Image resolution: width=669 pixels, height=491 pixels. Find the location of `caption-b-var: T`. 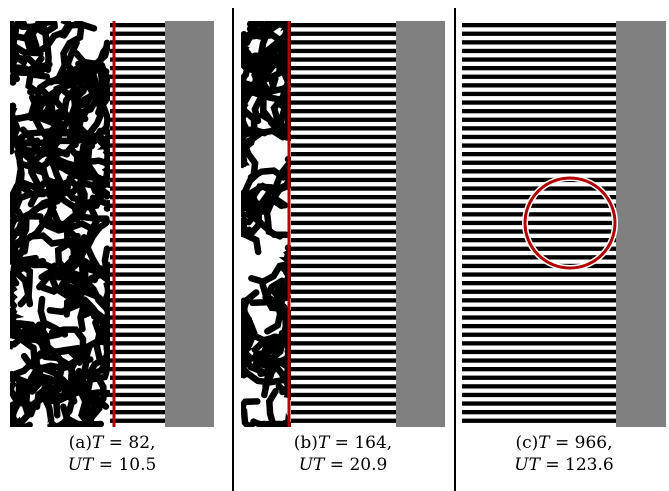

caption-b-var: T is located at coordinates (323, 443).